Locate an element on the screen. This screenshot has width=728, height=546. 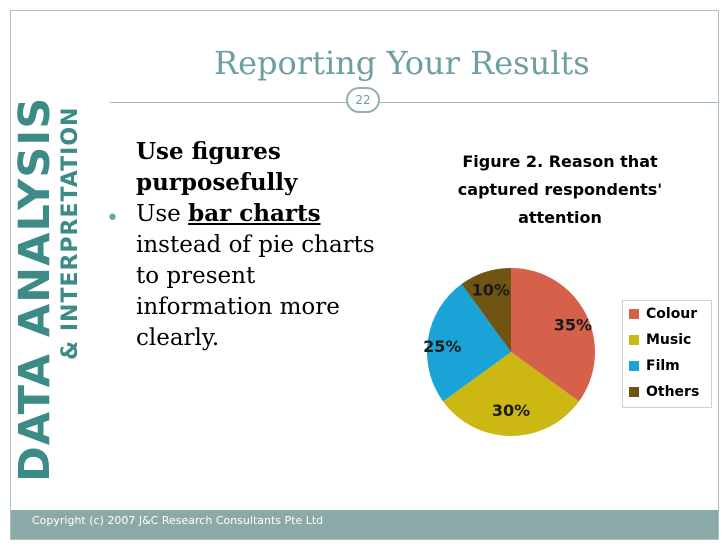
legend-label: Film is located at coordinates (663, 366).